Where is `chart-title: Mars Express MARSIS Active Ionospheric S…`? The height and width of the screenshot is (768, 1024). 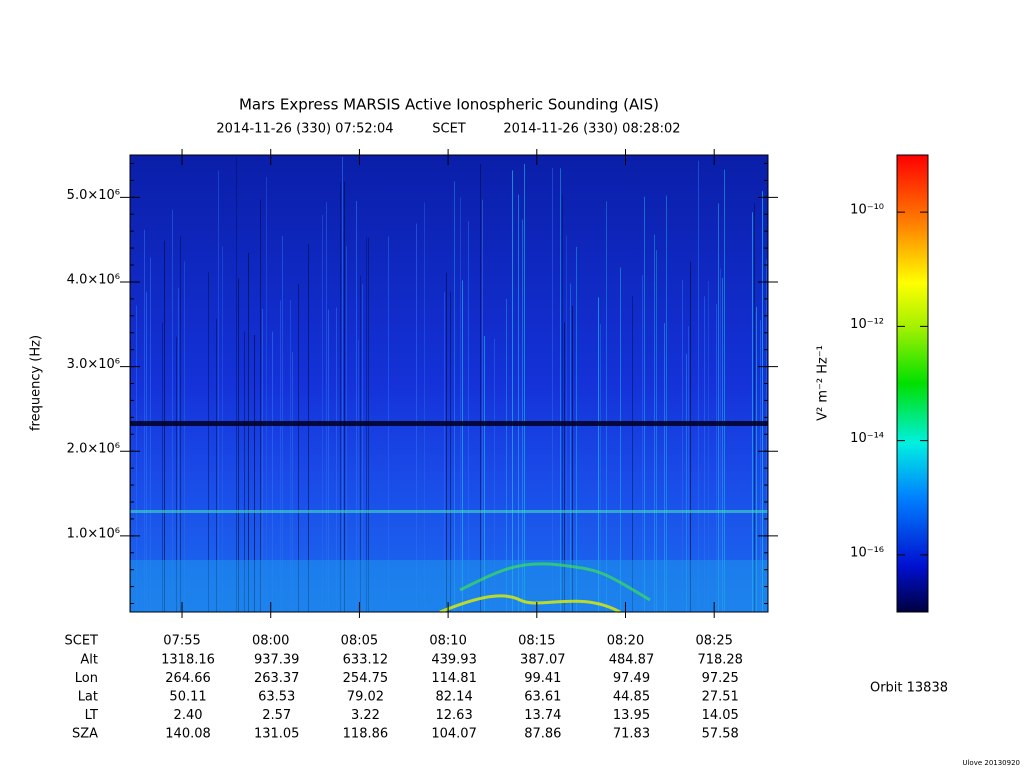
chart-title: Mars Express MARSIS Active Ionospheric S… is located at coordinates (449, 105).